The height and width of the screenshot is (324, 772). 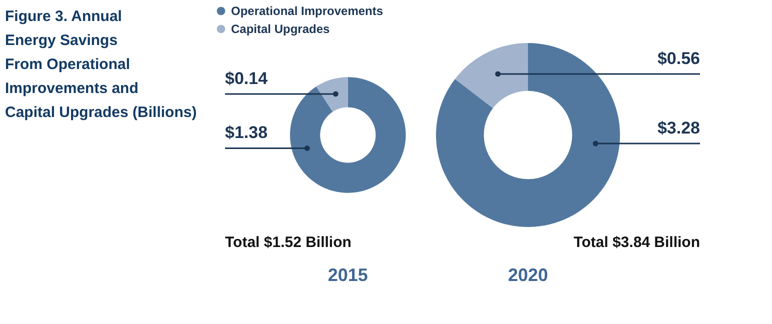 What do you see at coordinates (307, 11) in the screenshot?
I see `legend-label: Operational Improvements` at bounding box center [307, 11].